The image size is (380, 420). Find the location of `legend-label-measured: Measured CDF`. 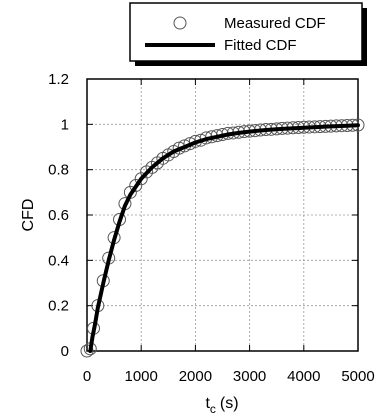

legend-label-measured: Measured CDF is located at coordinates (275, 23).